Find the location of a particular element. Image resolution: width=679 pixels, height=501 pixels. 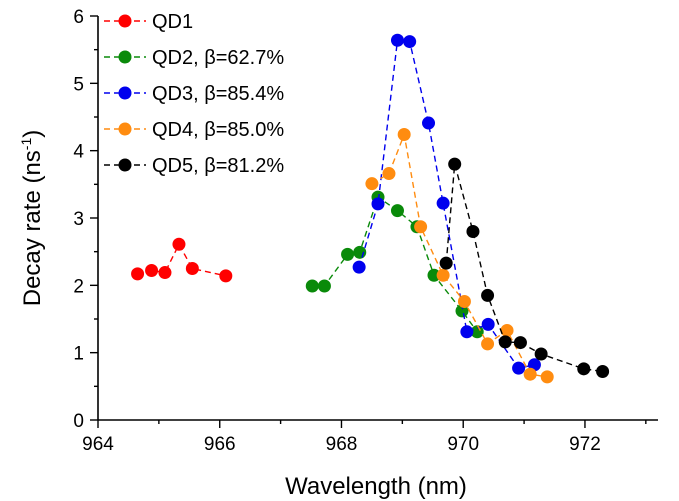

y-tick-label: 2 is located at coordinates (78, 286).